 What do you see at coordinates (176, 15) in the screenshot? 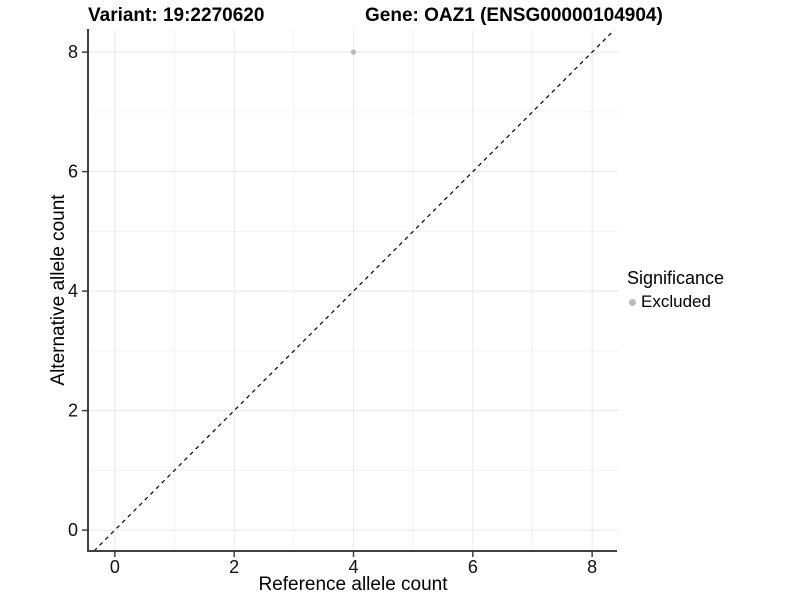
I see `plot-title-variant: Variant: 19:2270620` at bounding box center [176, 15].